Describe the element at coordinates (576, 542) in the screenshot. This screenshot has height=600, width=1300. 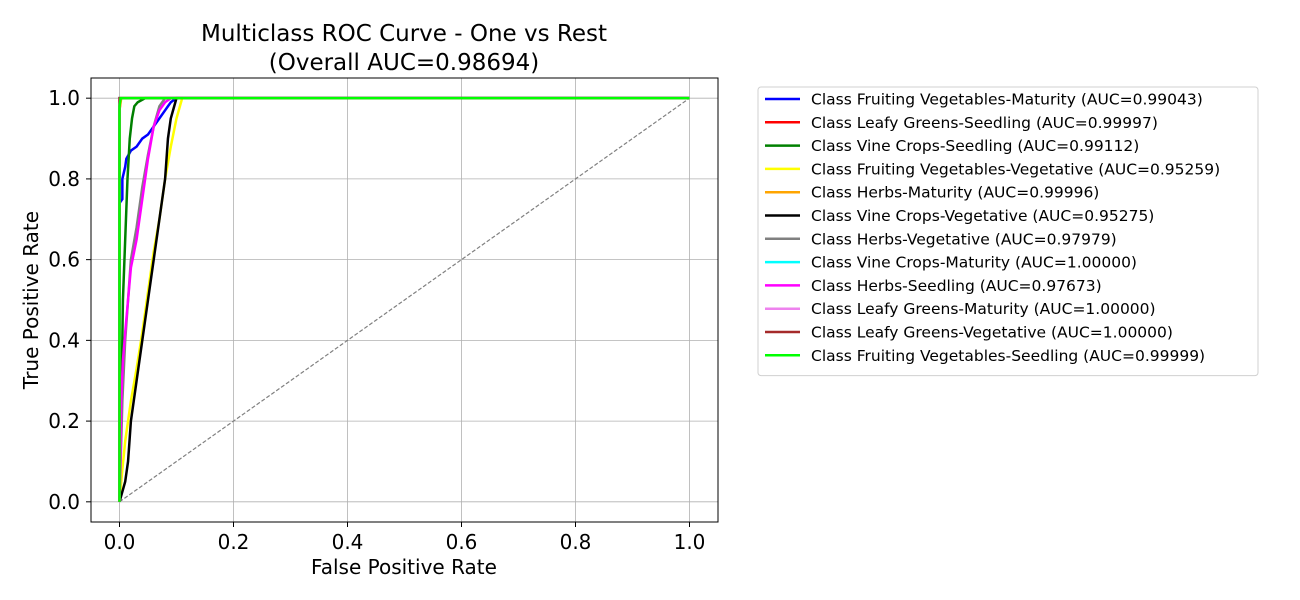
I see `x-tick-label-4: 0.8` at that location.